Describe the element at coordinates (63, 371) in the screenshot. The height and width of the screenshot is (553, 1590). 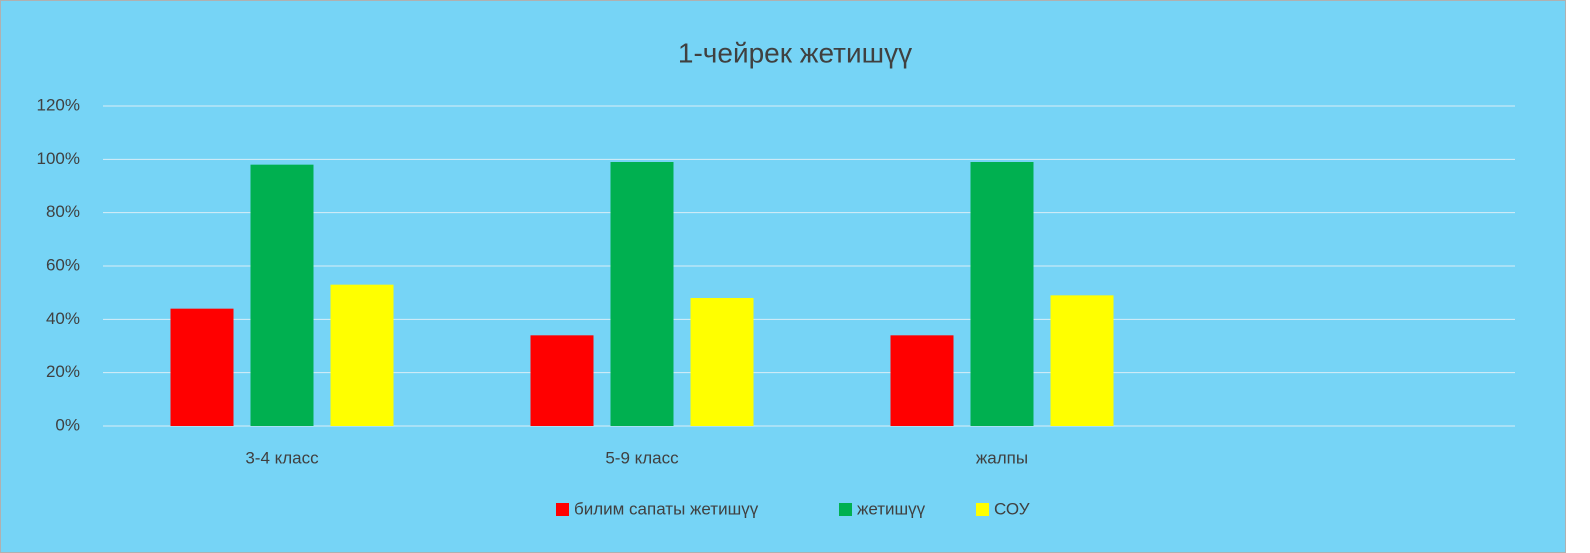
I see `y-tick-label: 20%` at that location.